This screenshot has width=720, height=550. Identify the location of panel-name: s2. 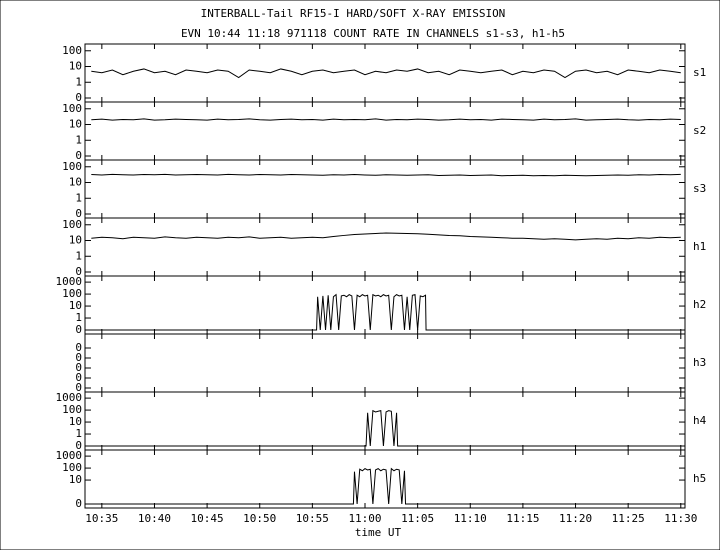
(699, 130).